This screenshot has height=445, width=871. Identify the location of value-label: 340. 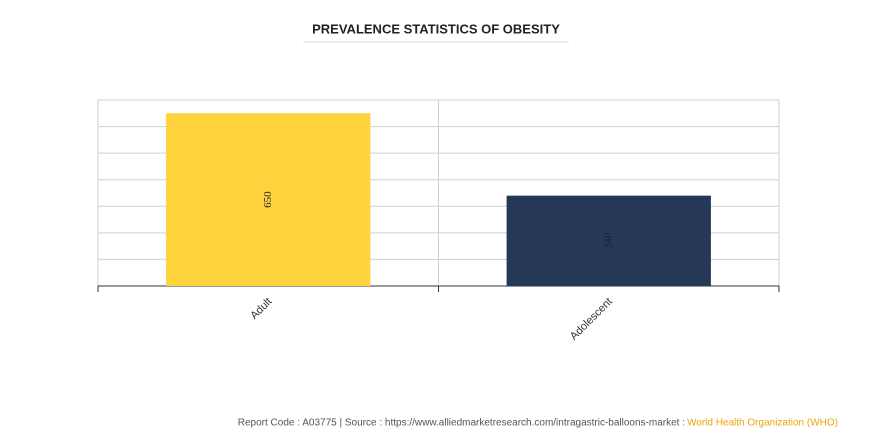
(608, 240).